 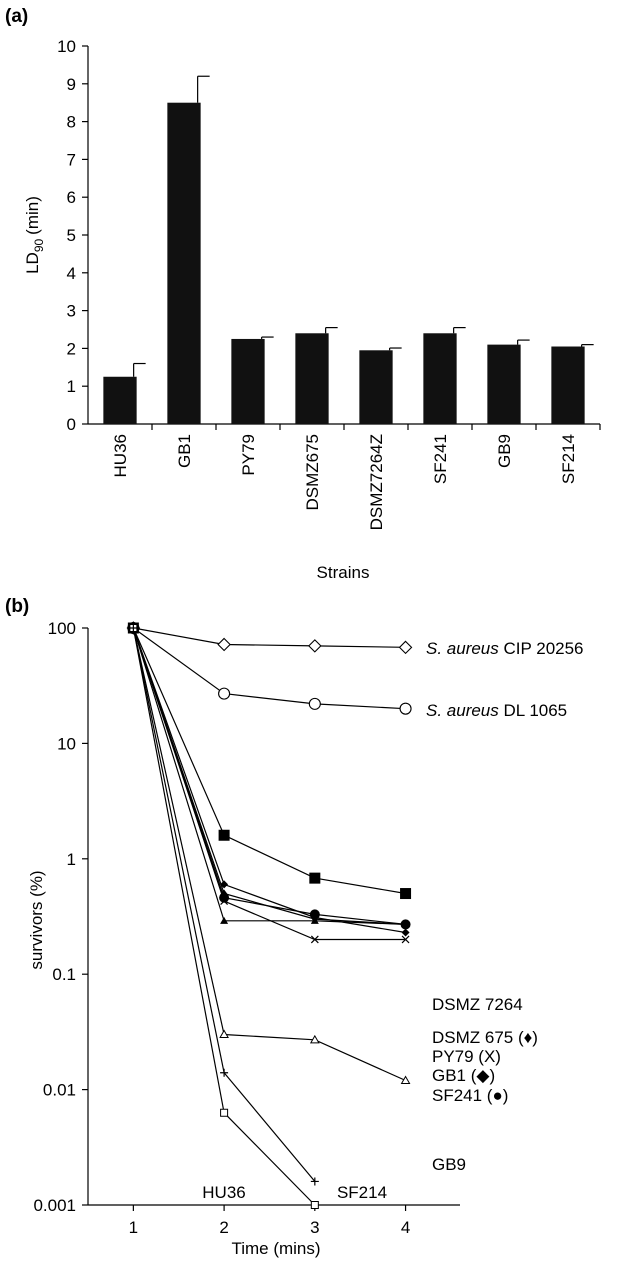 I want to click on series-label: DSMZ 7264, so click(x=477, y=1004).